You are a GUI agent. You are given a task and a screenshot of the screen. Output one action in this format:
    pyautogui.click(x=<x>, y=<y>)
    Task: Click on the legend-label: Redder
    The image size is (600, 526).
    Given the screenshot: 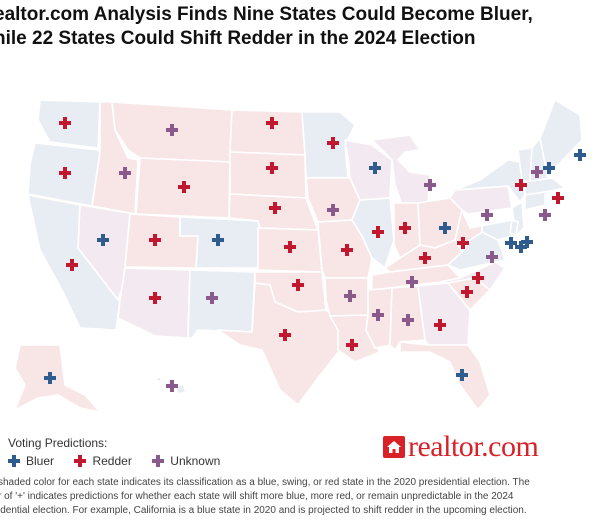 What is the action you would take?
    pyautogui.click(x=112, y=461)
    